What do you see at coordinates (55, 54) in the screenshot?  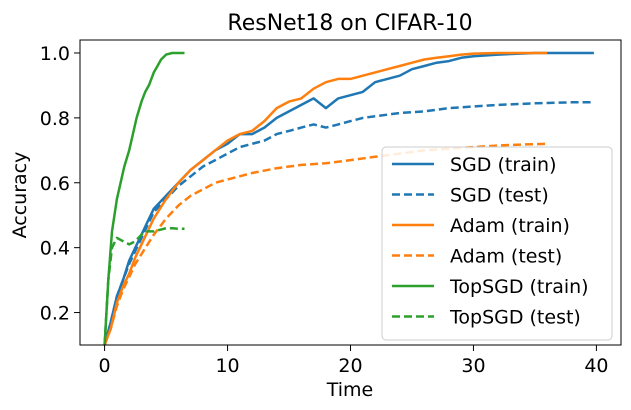 I see `y-tick-label: 1.0` at bounding box center [55, 54].